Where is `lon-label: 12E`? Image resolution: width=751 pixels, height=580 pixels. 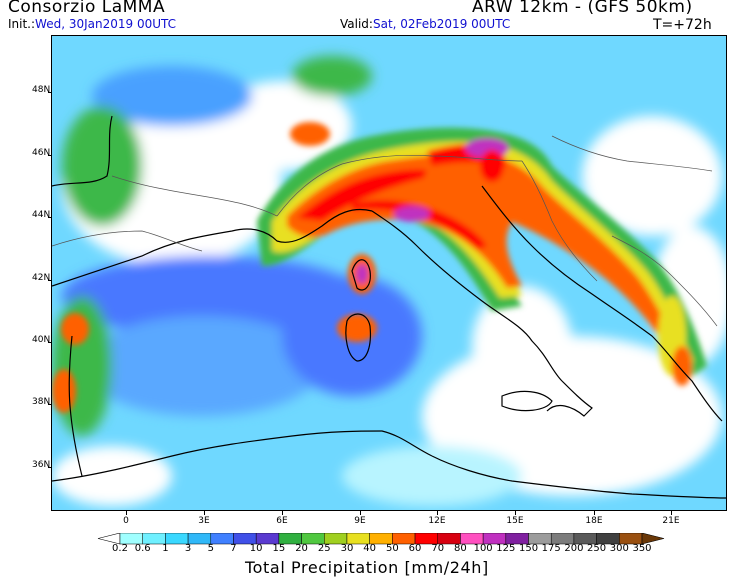
lon-label: 12E is located at coordinates (437, 521).